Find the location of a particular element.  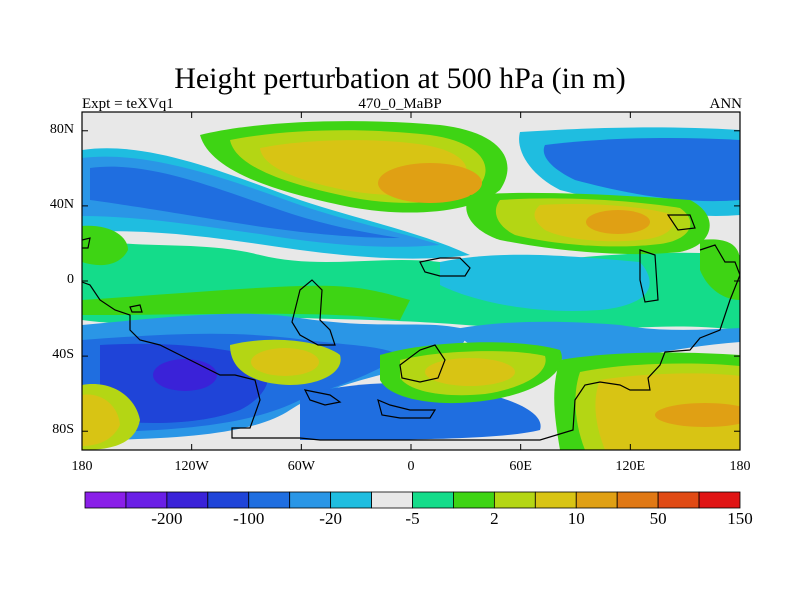

colorbar-label: -200 is located at coordinates (167, 518).